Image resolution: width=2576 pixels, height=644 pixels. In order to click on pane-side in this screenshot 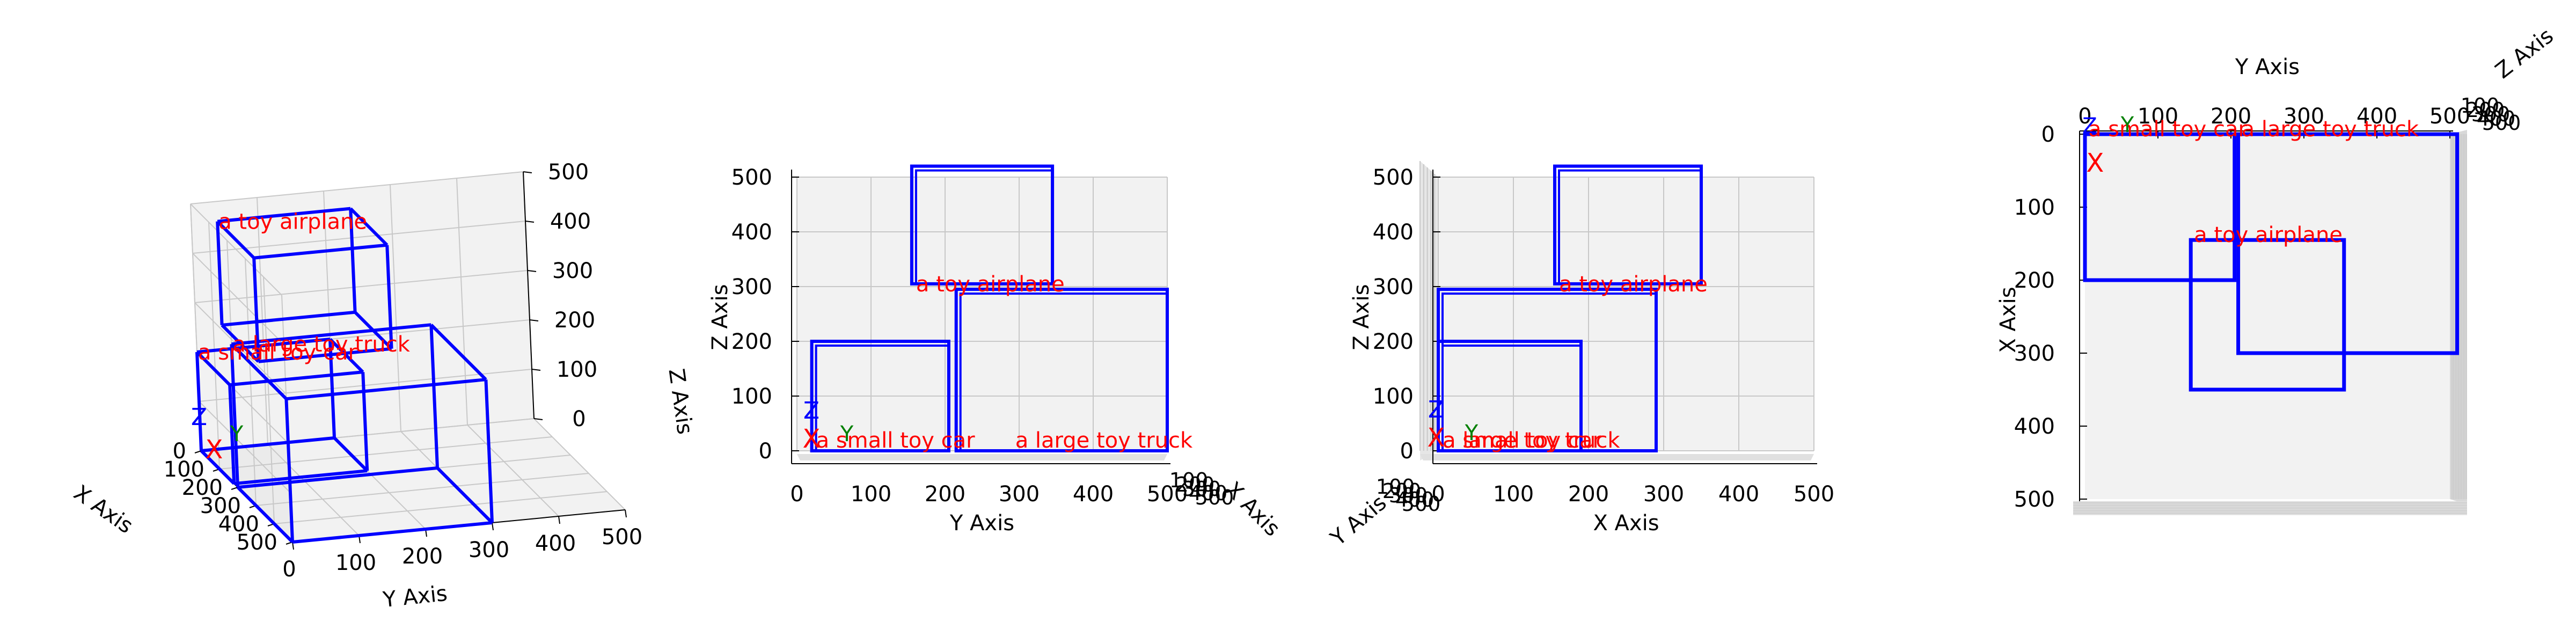, I will do `click(1429, 310)`.